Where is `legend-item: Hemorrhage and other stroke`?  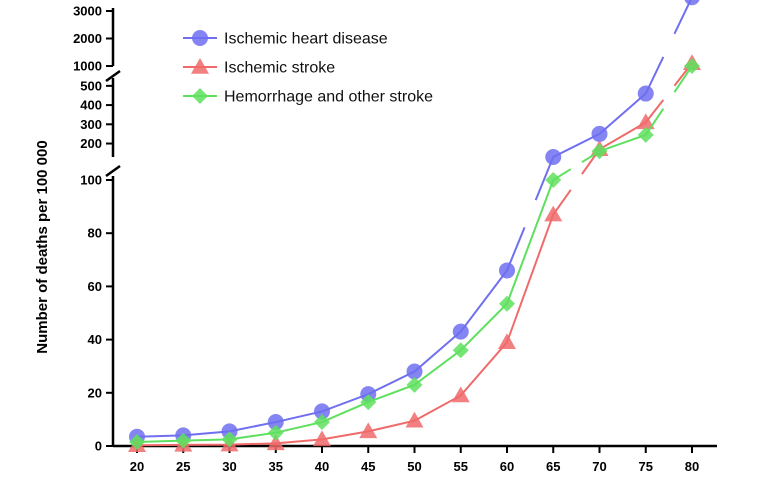
legend-item: Hemorrhage and other stroke is located at coordinates (308, 97).